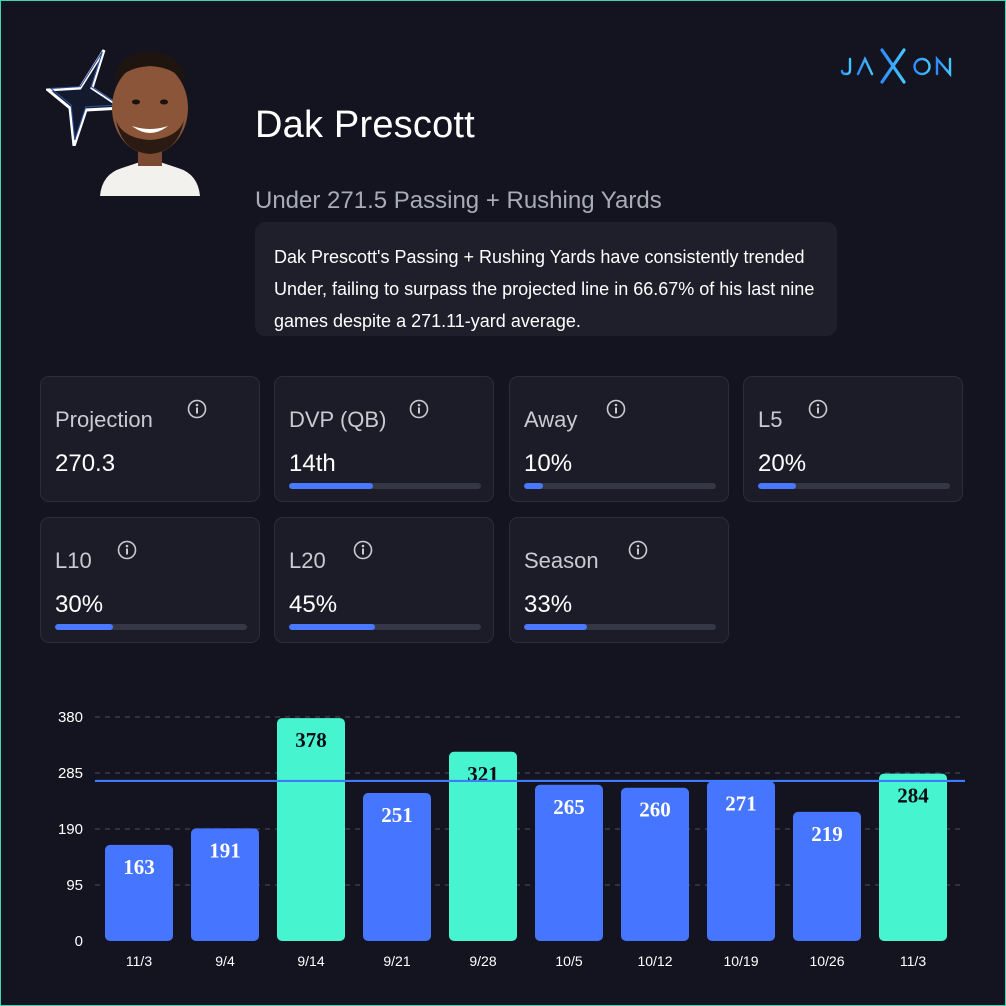 The height and width of the screenshot is (1006, 1006). Describe the element at coordinates (74, 885) in the screenshot. I see `y-tick-label: 95` at that location.